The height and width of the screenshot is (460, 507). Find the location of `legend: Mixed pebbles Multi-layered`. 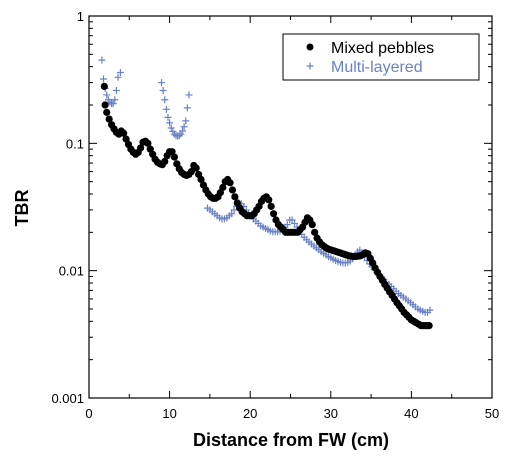

legend: Mixed pebbles Multi-layered is located at coordinates (381, 57).